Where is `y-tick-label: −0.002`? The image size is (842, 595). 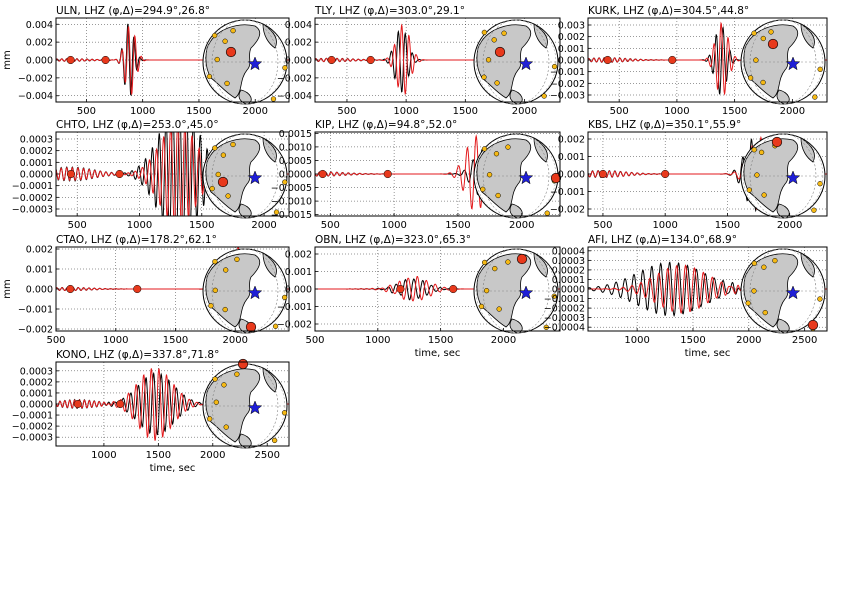 y-tick-label: −0.002 is located at coordinates (567, 210).